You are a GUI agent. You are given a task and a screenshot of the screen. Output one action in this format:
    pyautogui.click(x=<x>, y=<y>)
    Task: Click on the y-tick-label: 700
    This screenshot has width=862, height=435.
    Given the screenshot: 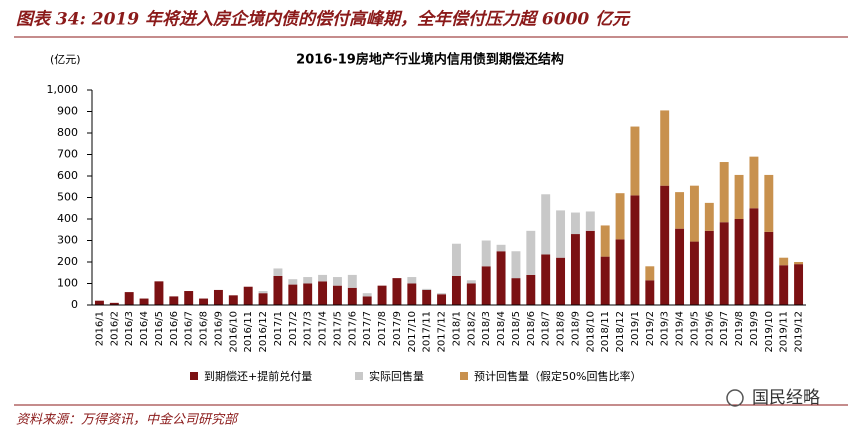 What is the action you would take?
    pyautogui.click(x=67, y=154)
    